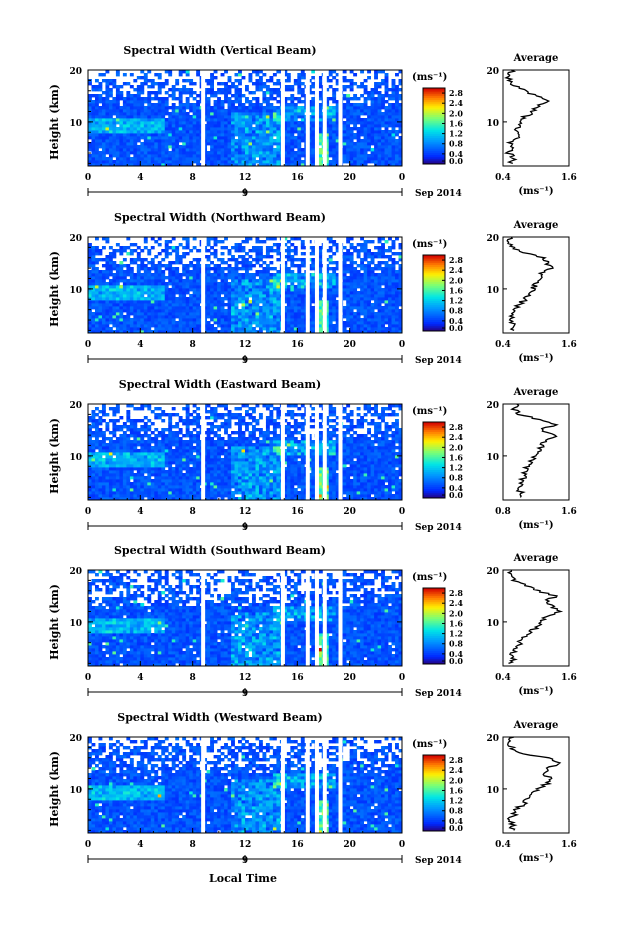 The height and width of the screenshot is (929, 623). Describe the element at coordinates (492, 291) in the screenshot. I see `average-y-tick-label: 10` at that location.